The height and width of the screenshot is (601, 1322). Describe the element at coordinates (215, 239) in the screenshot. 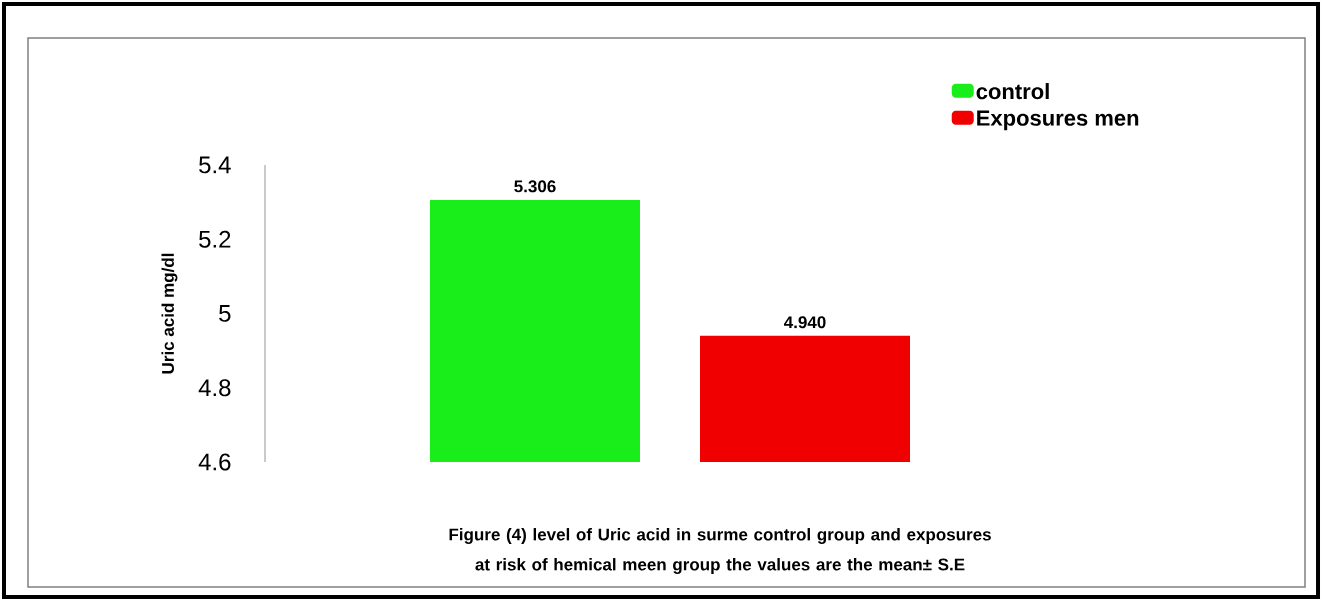

I see `y-tick-label: 5.2` at that location.